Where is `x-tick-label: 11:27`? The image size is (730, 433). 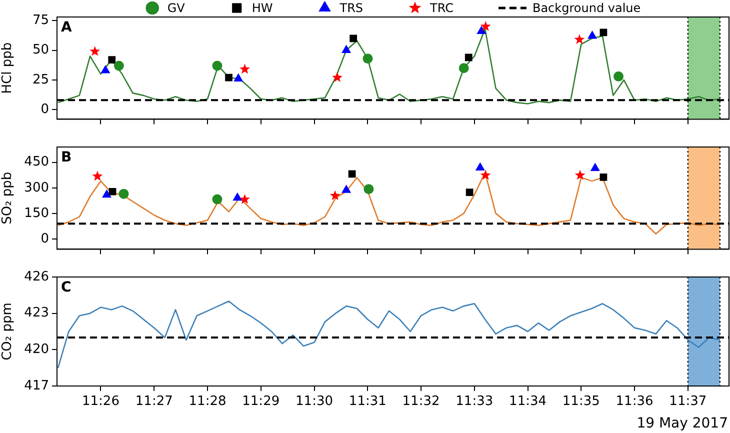
x-tick-label: 11:27 is located at coordinates (154, 402).